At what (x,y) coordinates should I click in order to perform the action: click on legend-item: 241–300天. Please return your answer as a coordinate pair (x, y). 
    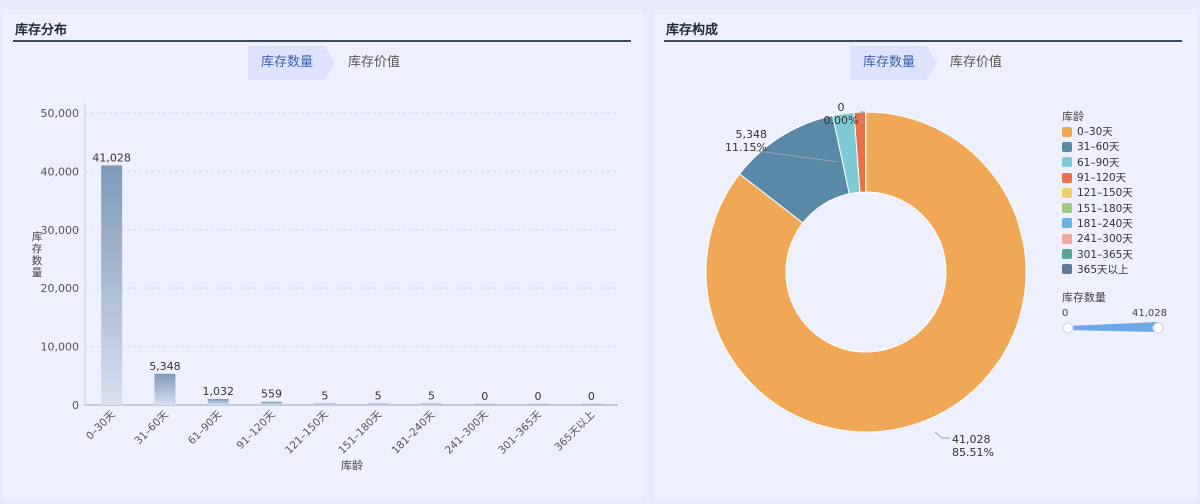
    Looking at the image, I should click on (1097, 238).